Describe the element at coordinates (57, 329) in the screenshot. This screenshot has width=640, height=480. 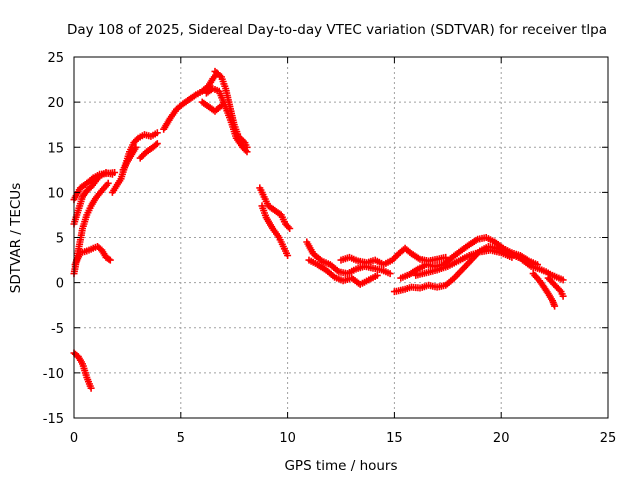
I see `y-tick-label: -5` at that location.